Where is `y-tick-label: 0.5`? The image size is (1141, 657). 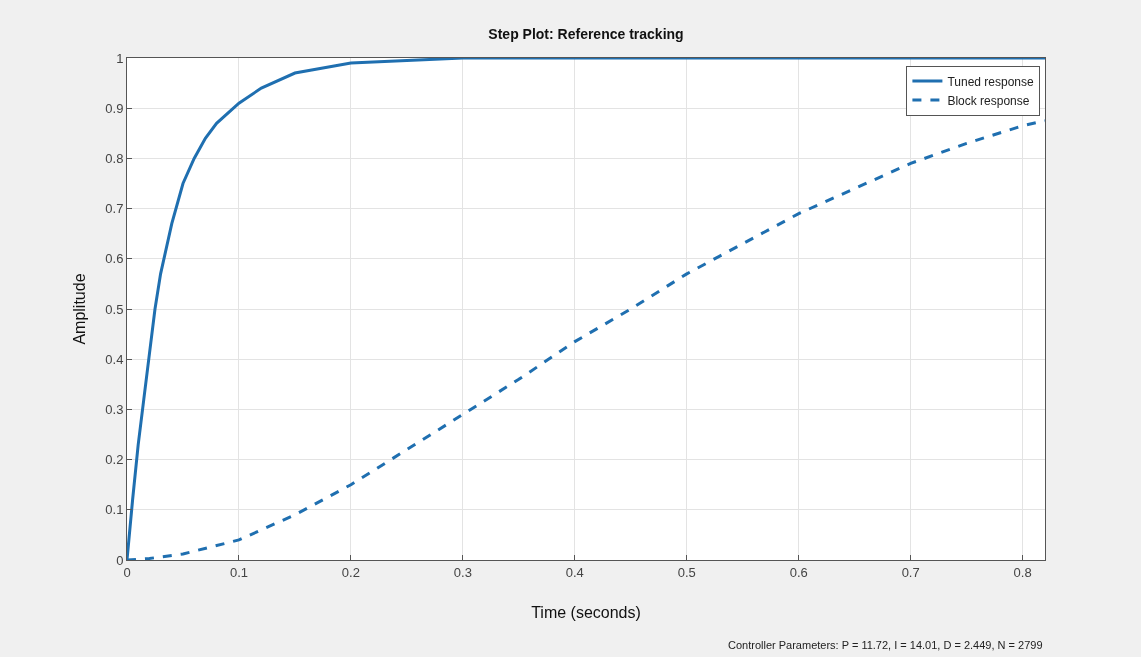 y-tick-label: 0.5 is located at coordinates (114, 309).